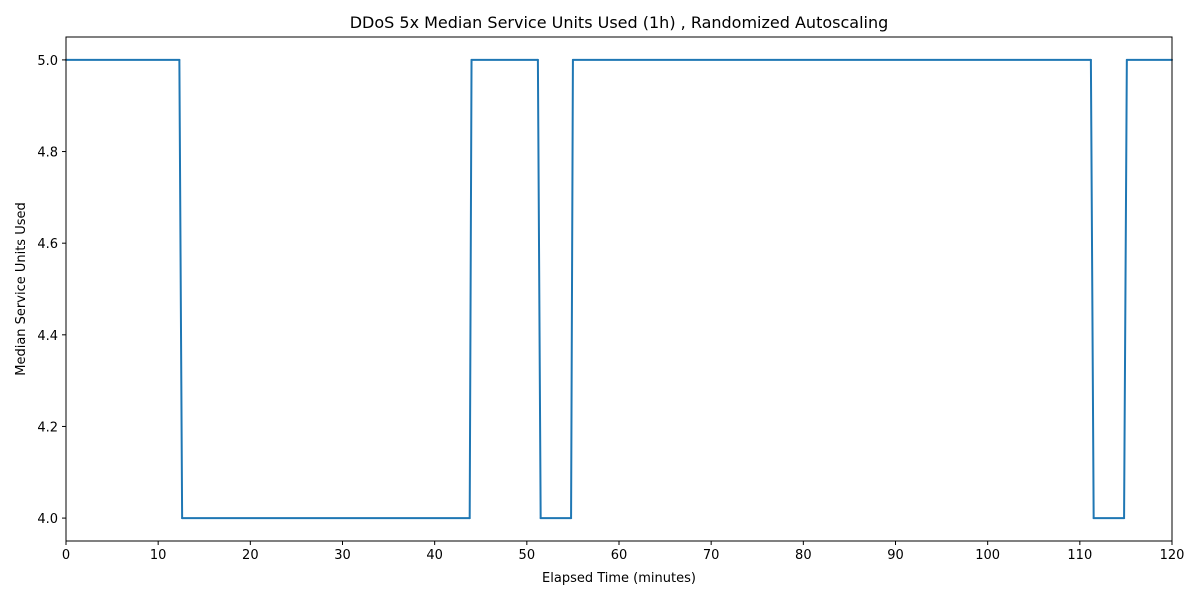 The image size is (1200, 600). What do you see at coordinates (250, 555) in the screenshot?
I see `x-tick-label: 20` at bounding box center [250, 555].